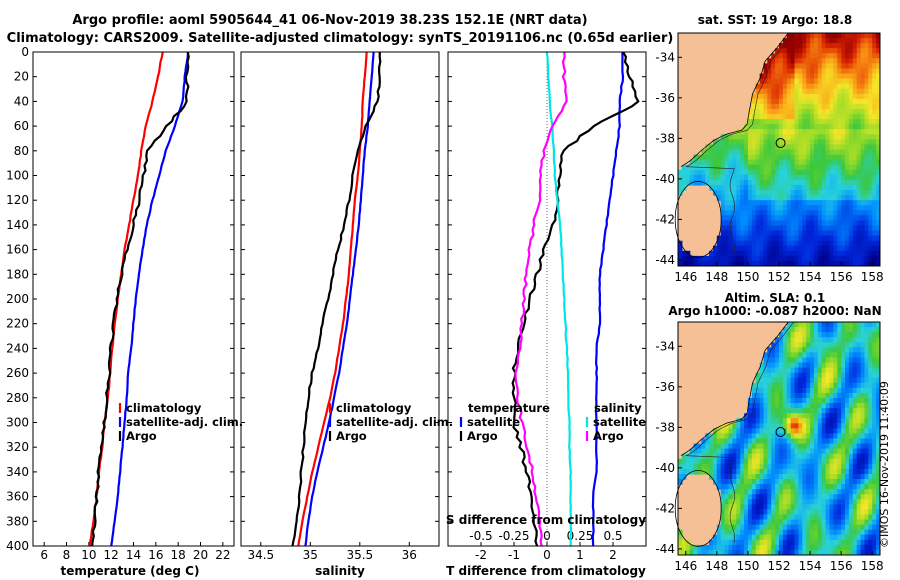 The image size is (900, 580). What do you see at coordinates (665, 549) in the screenshot?
I see `lat-tick-label: -44` at bounding box center [665, 549].